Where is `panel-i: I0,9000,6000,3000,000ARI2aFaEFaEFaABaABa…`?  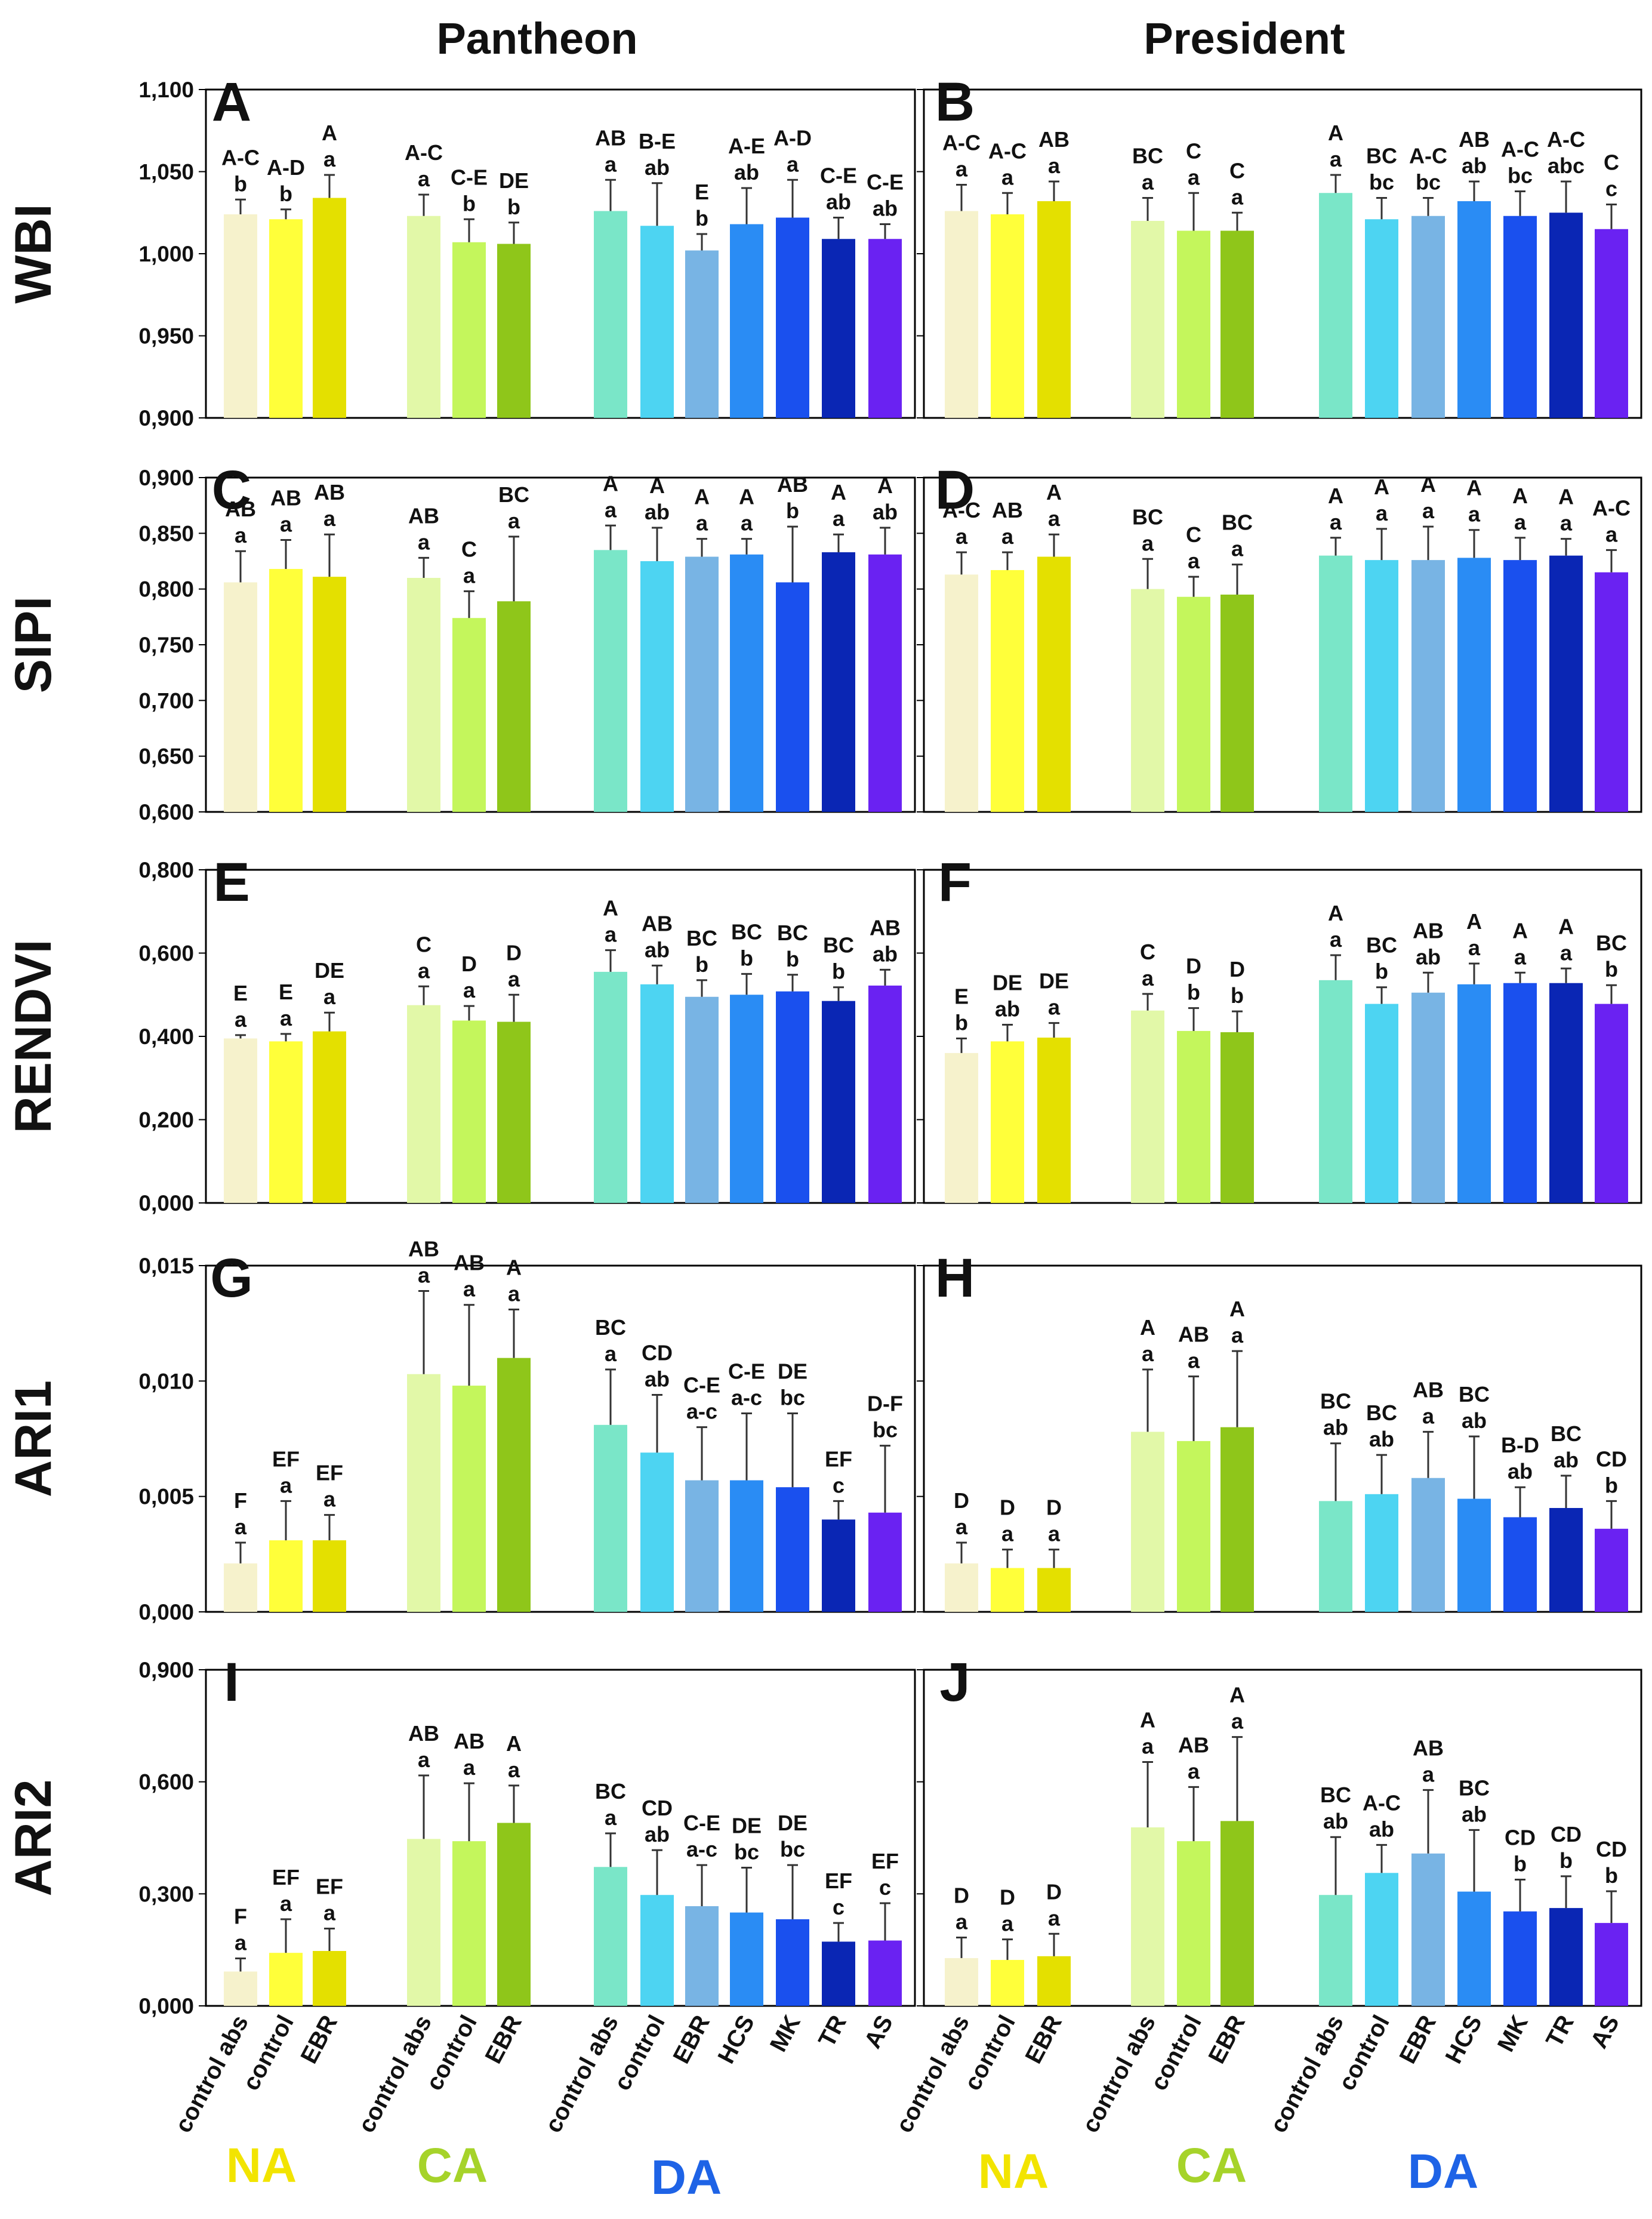 panel-i: I0,9000,6000,3000,000ARI2aFaEFaEFaABaABa… is located at coordinates (460, 1835).